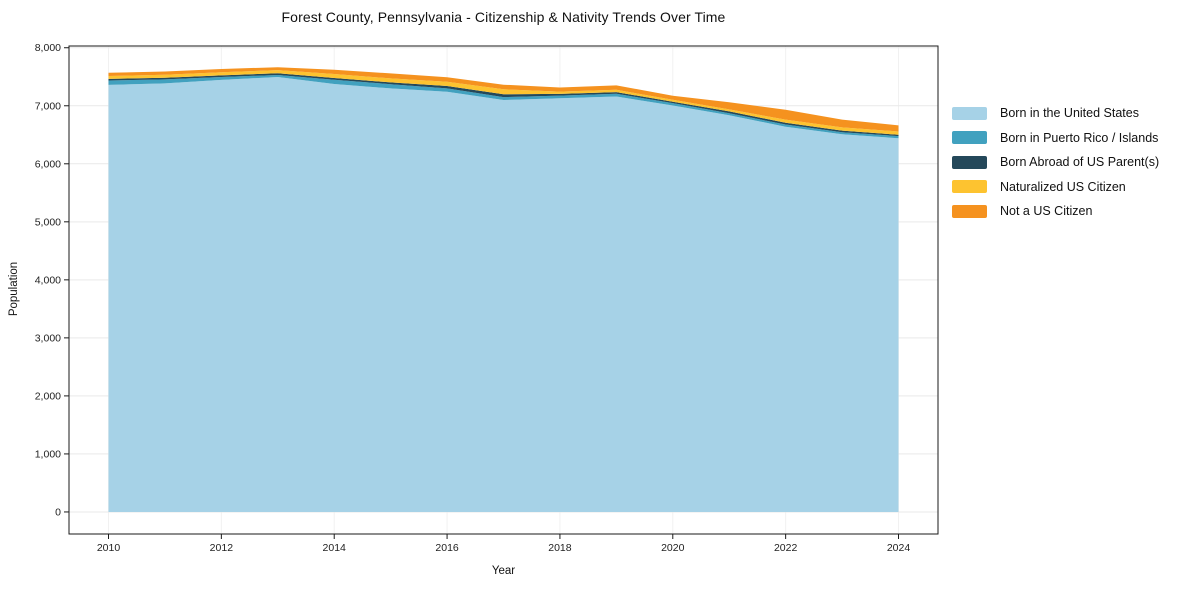 The width and height of the screenshot is (1189, 590). I want to click on legend-item-born-in-the-united-states: Born in the United States, so click(1055, 113).